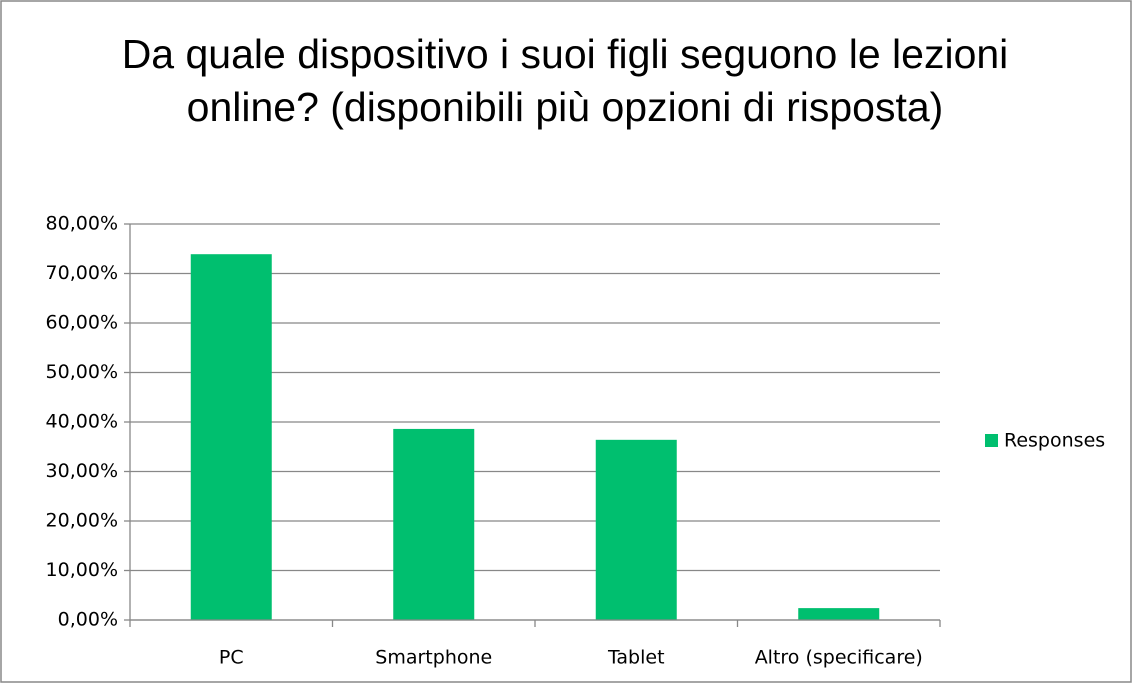  Describe the element at coordinates (82, 422) in the screenshot. I see `y-tick-label: 40,00%` at that location.